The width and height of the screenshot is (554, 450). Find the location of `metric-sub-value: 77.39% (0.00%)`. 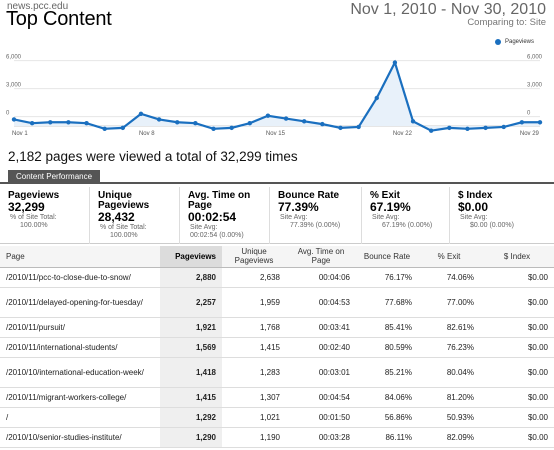

metric-sub-value: 77.39% (0.00%) is located at coordinates (315, 225).